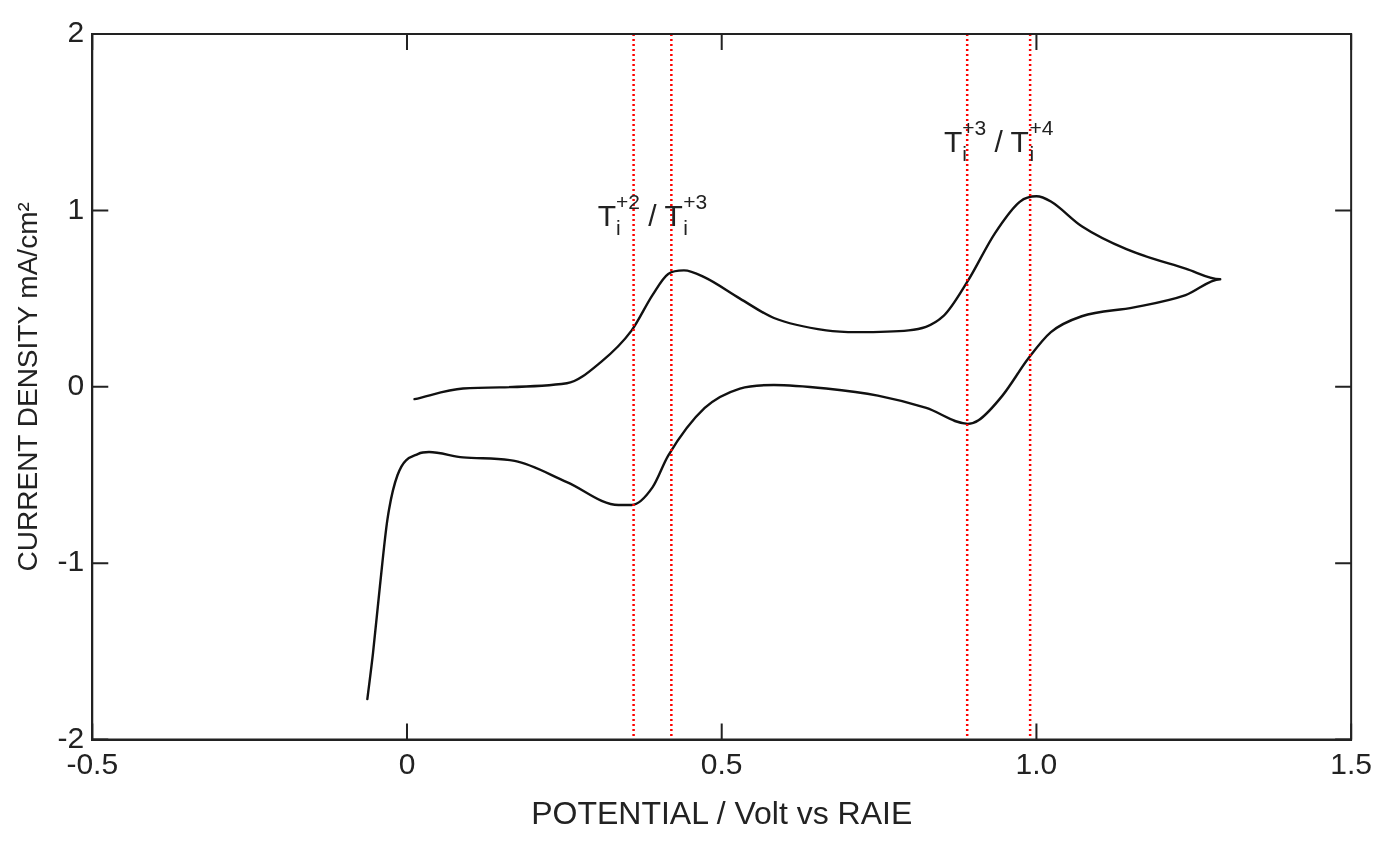  Describe the element at coordinates (407, 763) in the screenshot. I see `x-tick-label: 0` at that location.